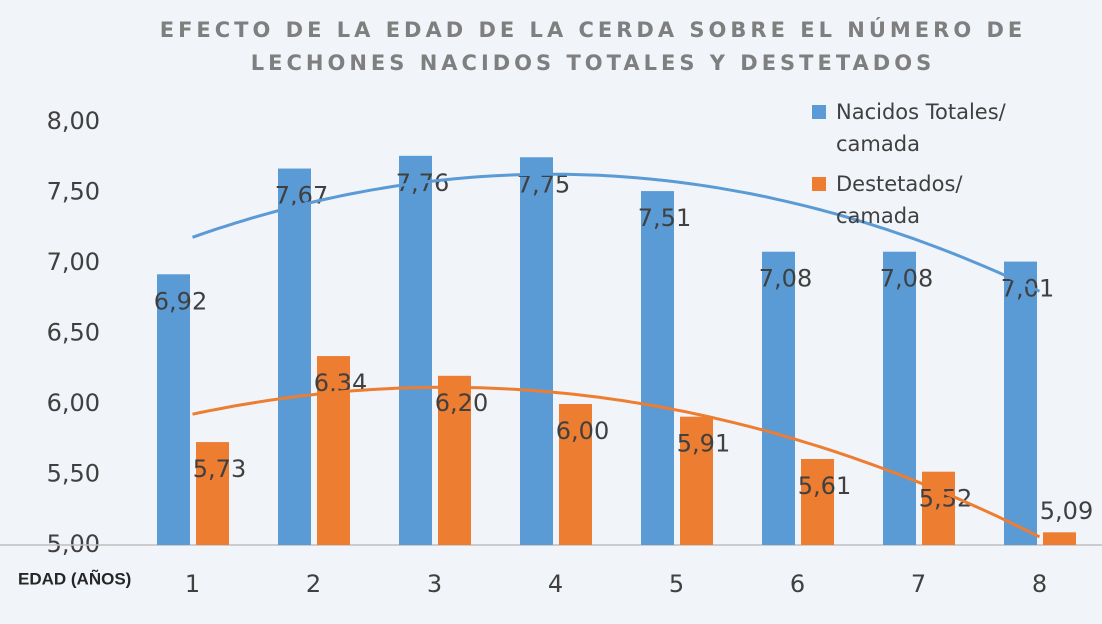  I want to click on trendline, so click(616, 232).